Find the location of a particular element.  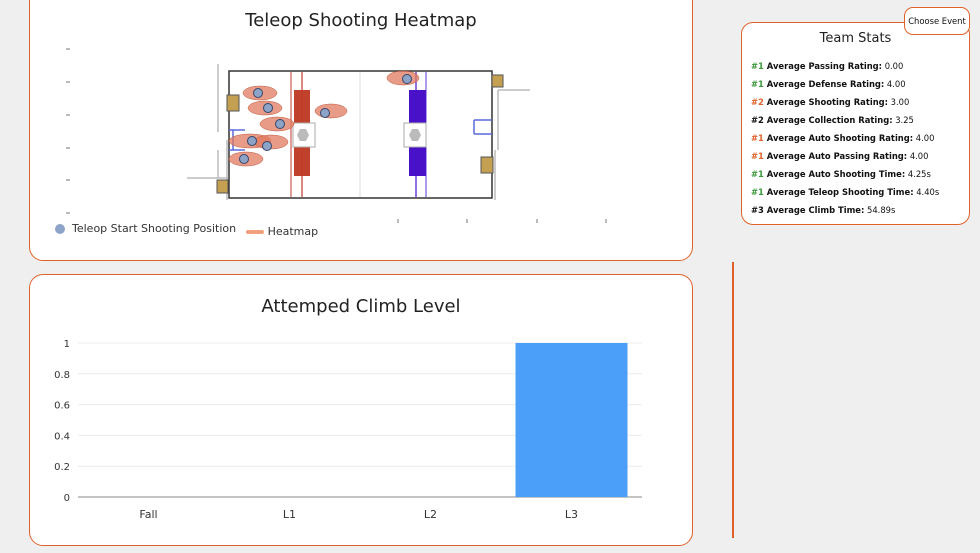

stat-label: Average Passing Rating: is located at coordinates (823, 66).